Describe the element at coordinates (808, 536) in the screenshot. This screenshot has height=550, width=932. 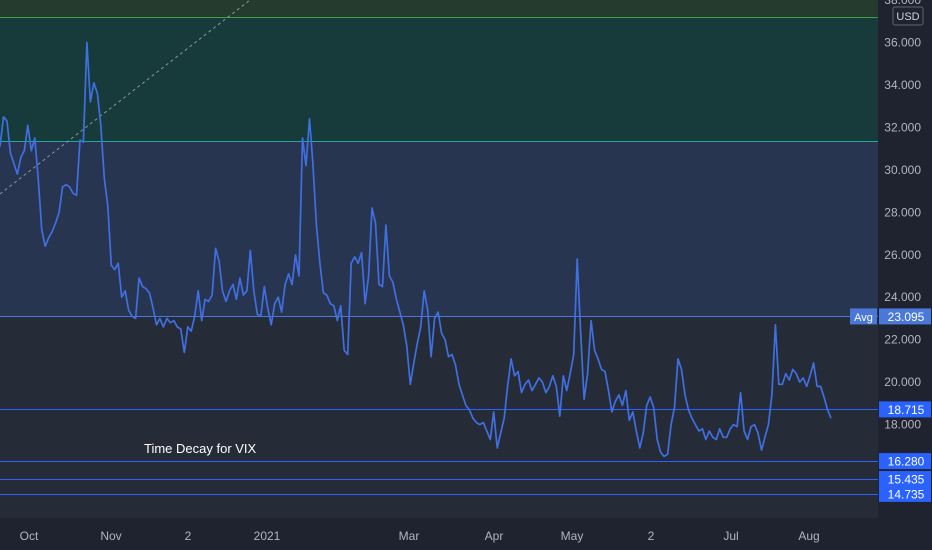
I see `x-tick-label: Aug` at that location.